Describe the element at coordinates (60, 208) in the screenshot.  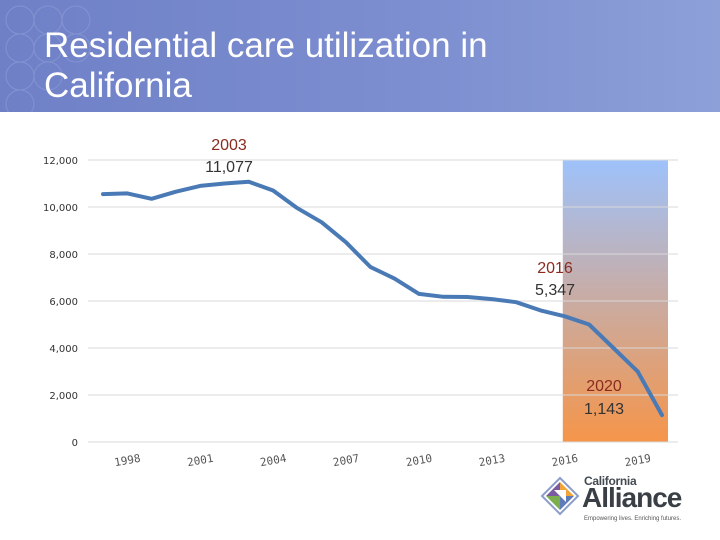
I see `y-tick-label: 10,000` at that location.